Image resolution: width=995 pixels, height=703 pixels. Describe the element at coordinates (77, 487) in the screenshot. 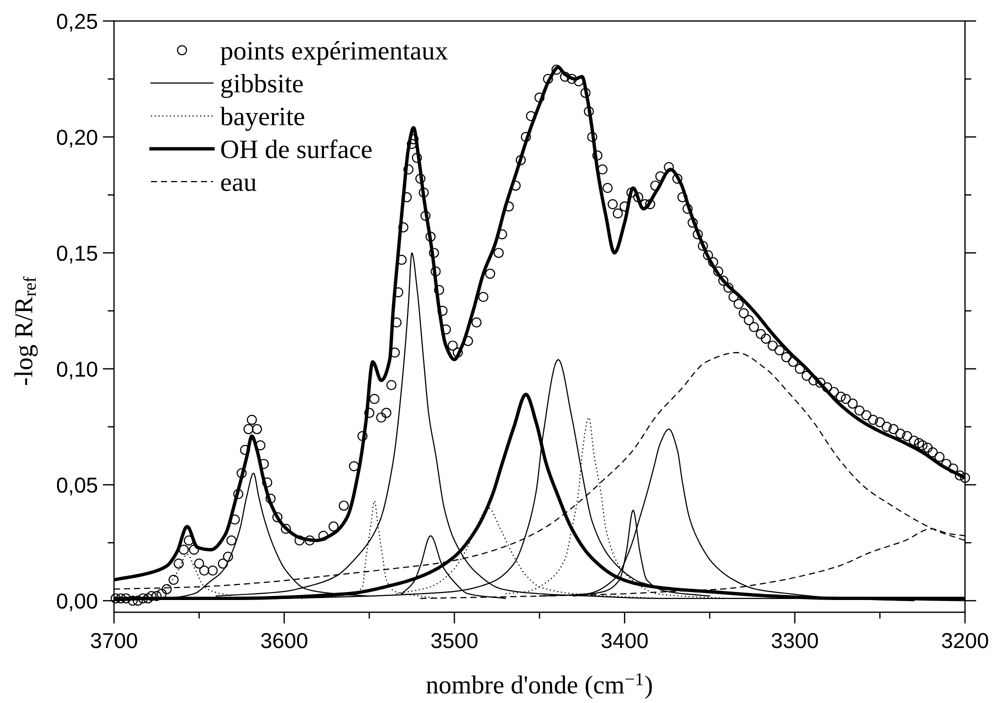

I see `y-tick-label: 0,05` at that location.